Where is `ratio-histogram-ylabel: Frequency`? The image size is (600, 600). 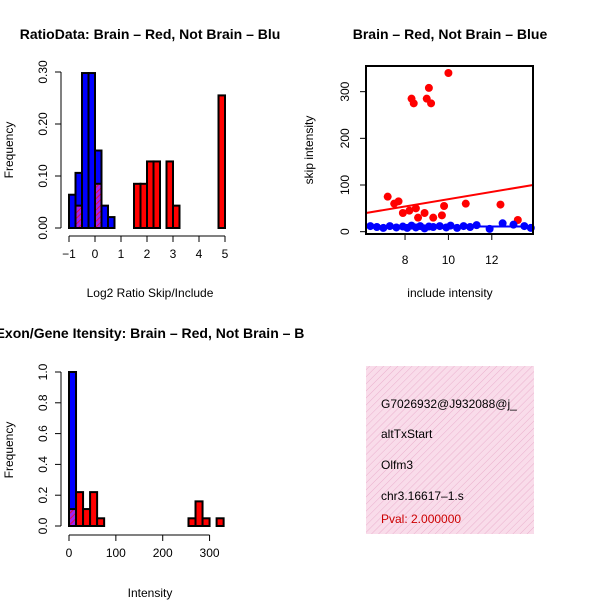 ratio-histogram-ylabel: Frequency is located at coordinates (9, 150).